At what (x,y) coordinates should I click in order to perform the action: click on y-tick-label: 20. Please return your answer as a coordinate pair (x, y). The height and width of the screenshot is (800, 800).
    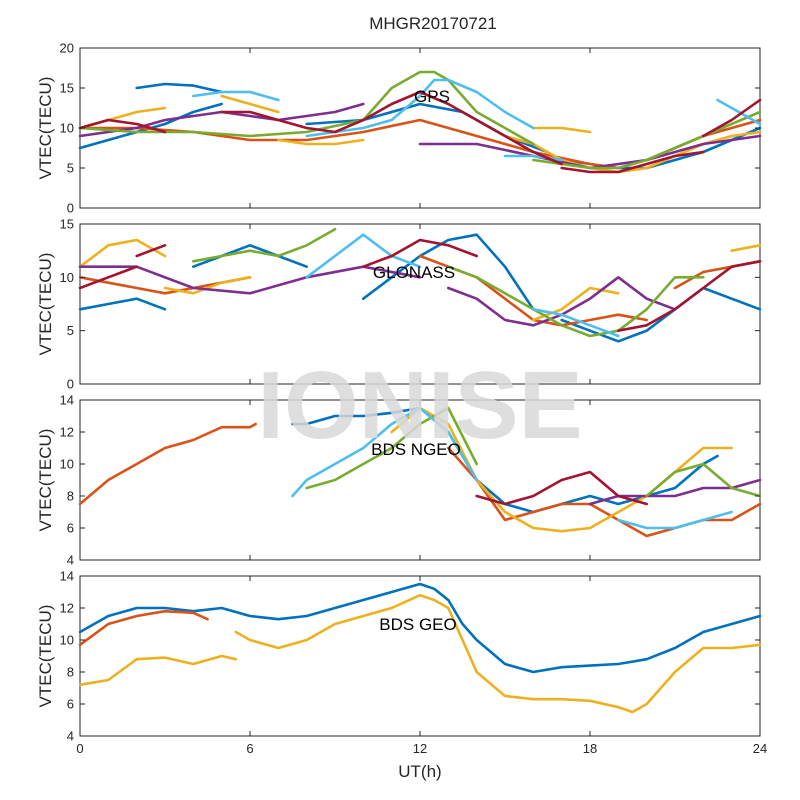
    Looking at the image, I should click on (67, 48).